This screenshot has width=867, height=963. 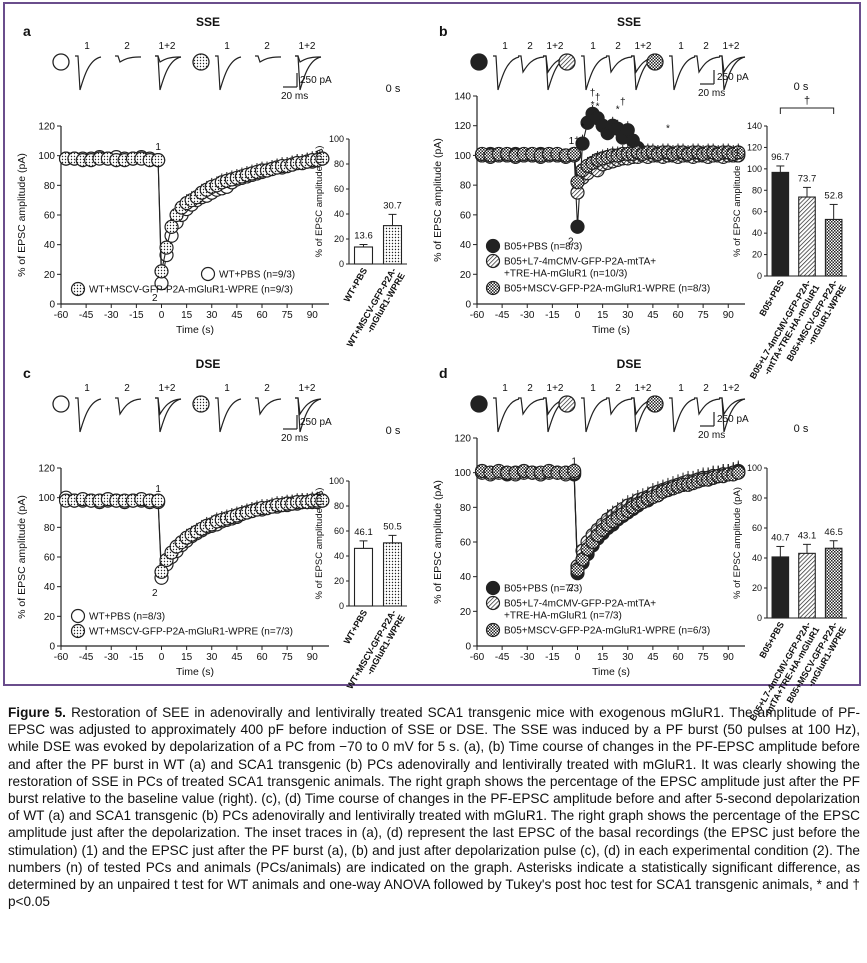 What do you see at coordinates (46, 469) in the screenshot?
I see `y-tick-label: 120` at bounding box center [46, 469].